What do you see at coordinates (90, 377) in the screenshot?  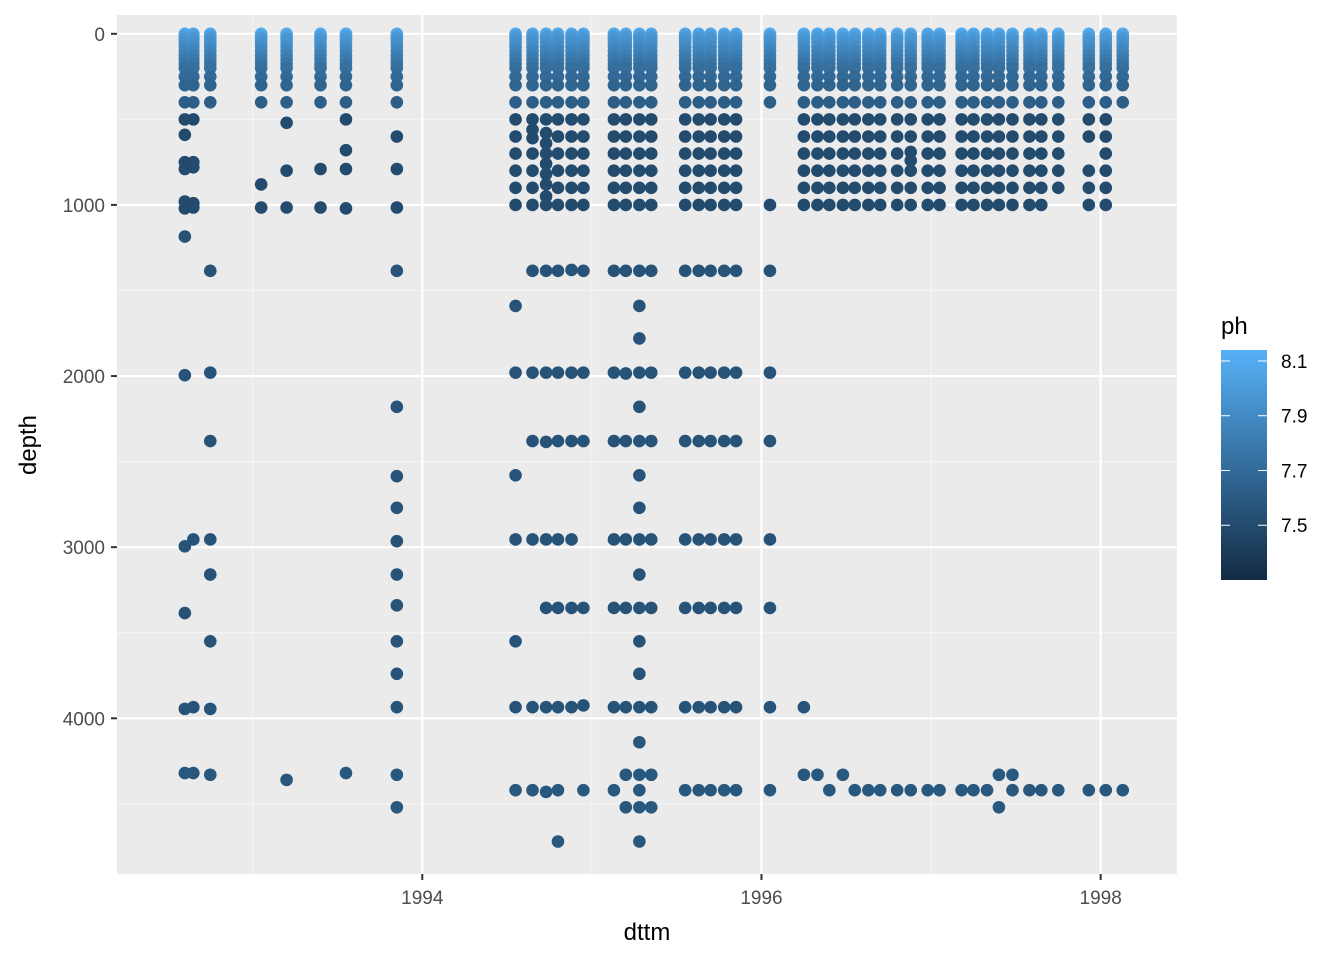 I see `y-axis: 0 1000 2000 3000 4000` at bounding box center [90, 377].